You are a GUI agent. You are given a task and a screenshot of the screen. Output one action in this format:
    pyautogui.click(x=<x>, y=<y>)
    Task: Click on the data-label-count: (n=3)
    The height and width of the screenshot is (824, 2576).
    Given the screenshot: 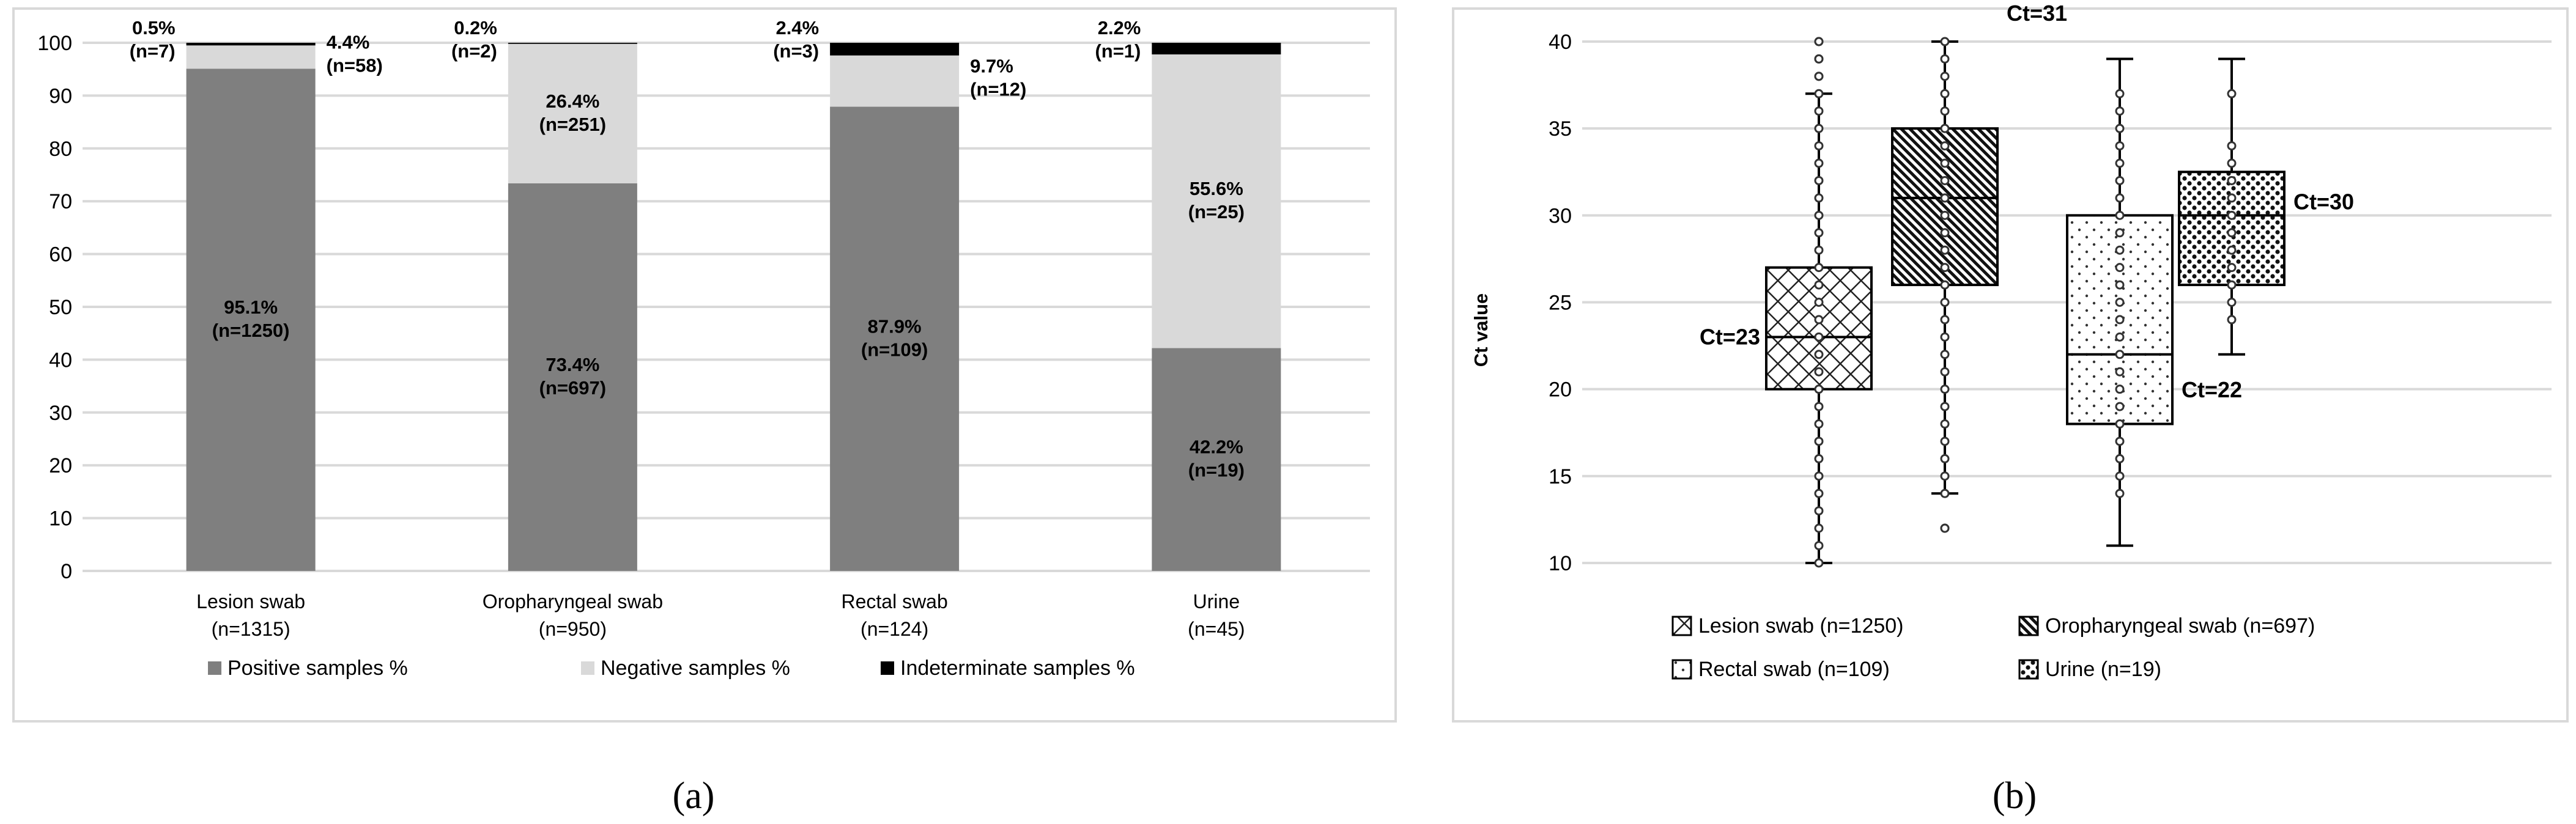 What is the action you would take?
    pyautogui.click(x=796, y=51)
    